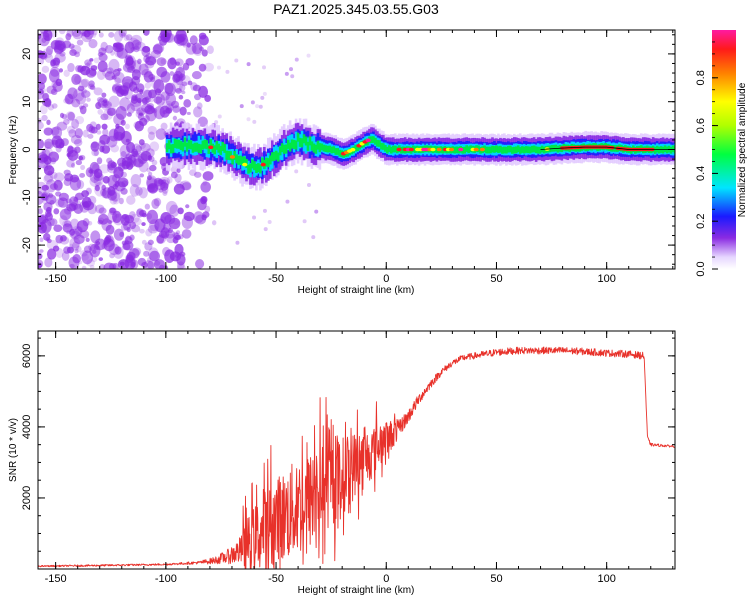 Image resolution: width=750 pixels, height=600 pixels. What do you see at coordinates (13, 450) in the screenshot?
I see `snr-y-axis-label: SNR (10 * v/v)` at bounding box center [13, 450].